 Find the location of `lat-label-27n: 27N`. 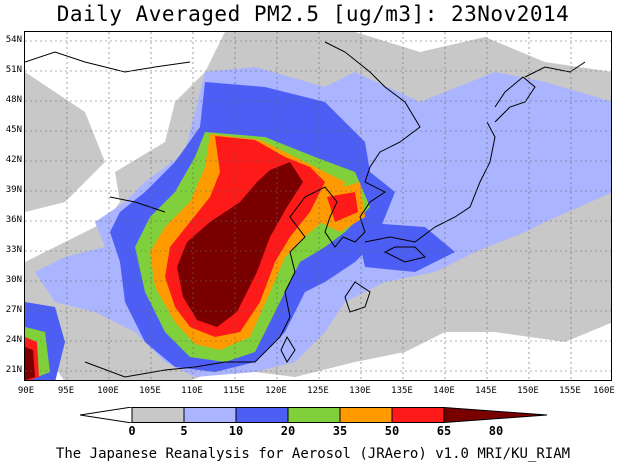

lat-label-27n: 27N is located at coordinates (13, 310).